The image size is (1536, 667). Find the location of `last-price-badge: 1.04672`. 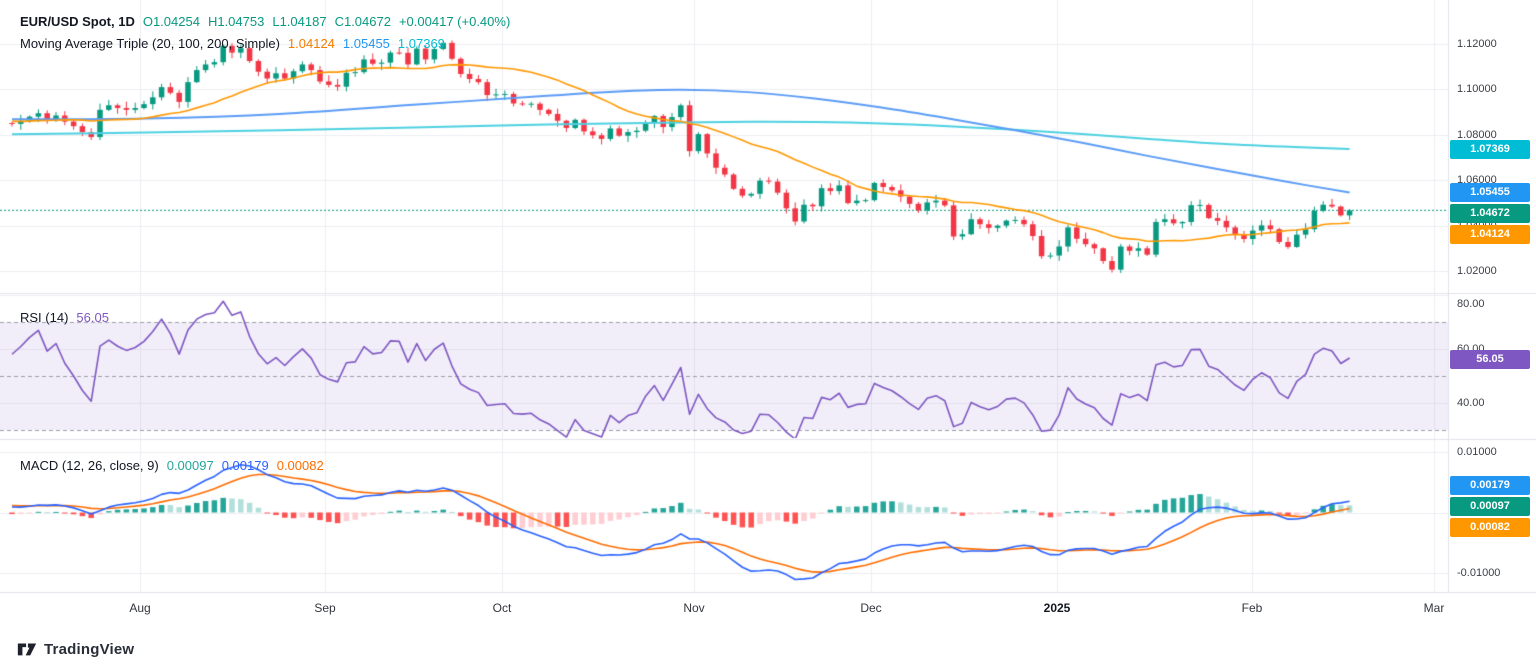

last-price-badge: 1.04672 is located at coordinates (1490, 214).